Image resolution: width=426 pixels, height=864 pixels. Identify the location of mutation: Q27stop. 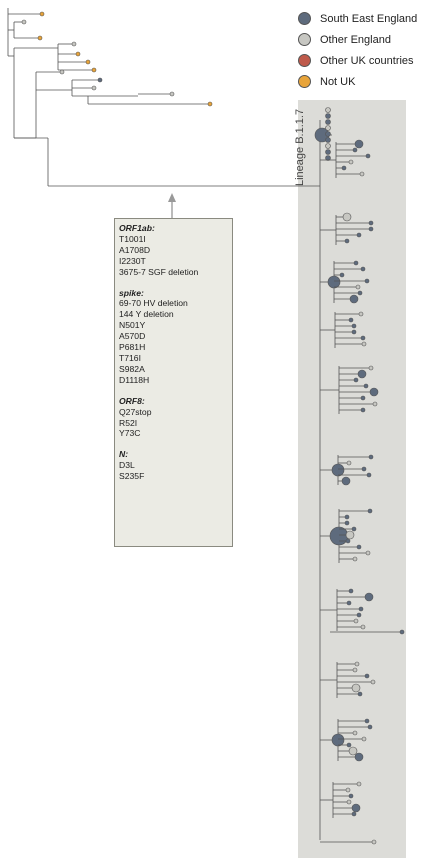
(135, 411).